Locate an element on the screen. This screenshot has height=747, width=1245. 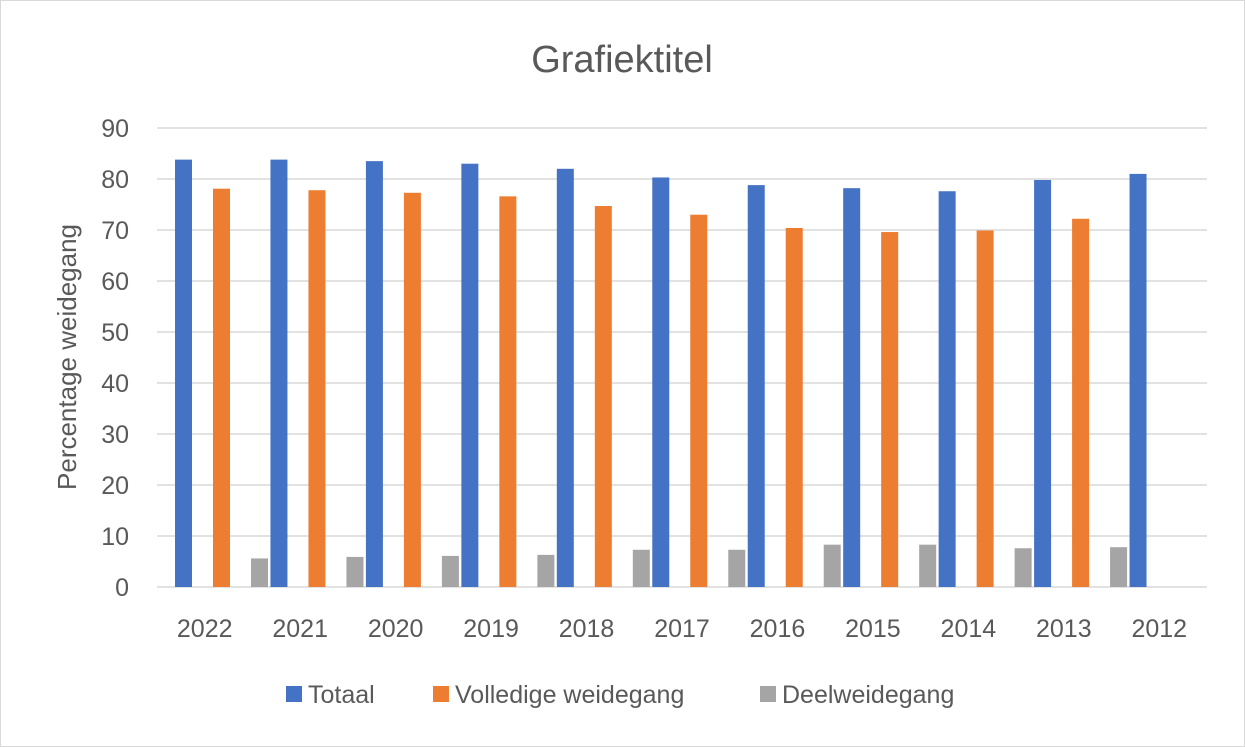
y-tick-label: 80 is located at coordinates (115, 180).